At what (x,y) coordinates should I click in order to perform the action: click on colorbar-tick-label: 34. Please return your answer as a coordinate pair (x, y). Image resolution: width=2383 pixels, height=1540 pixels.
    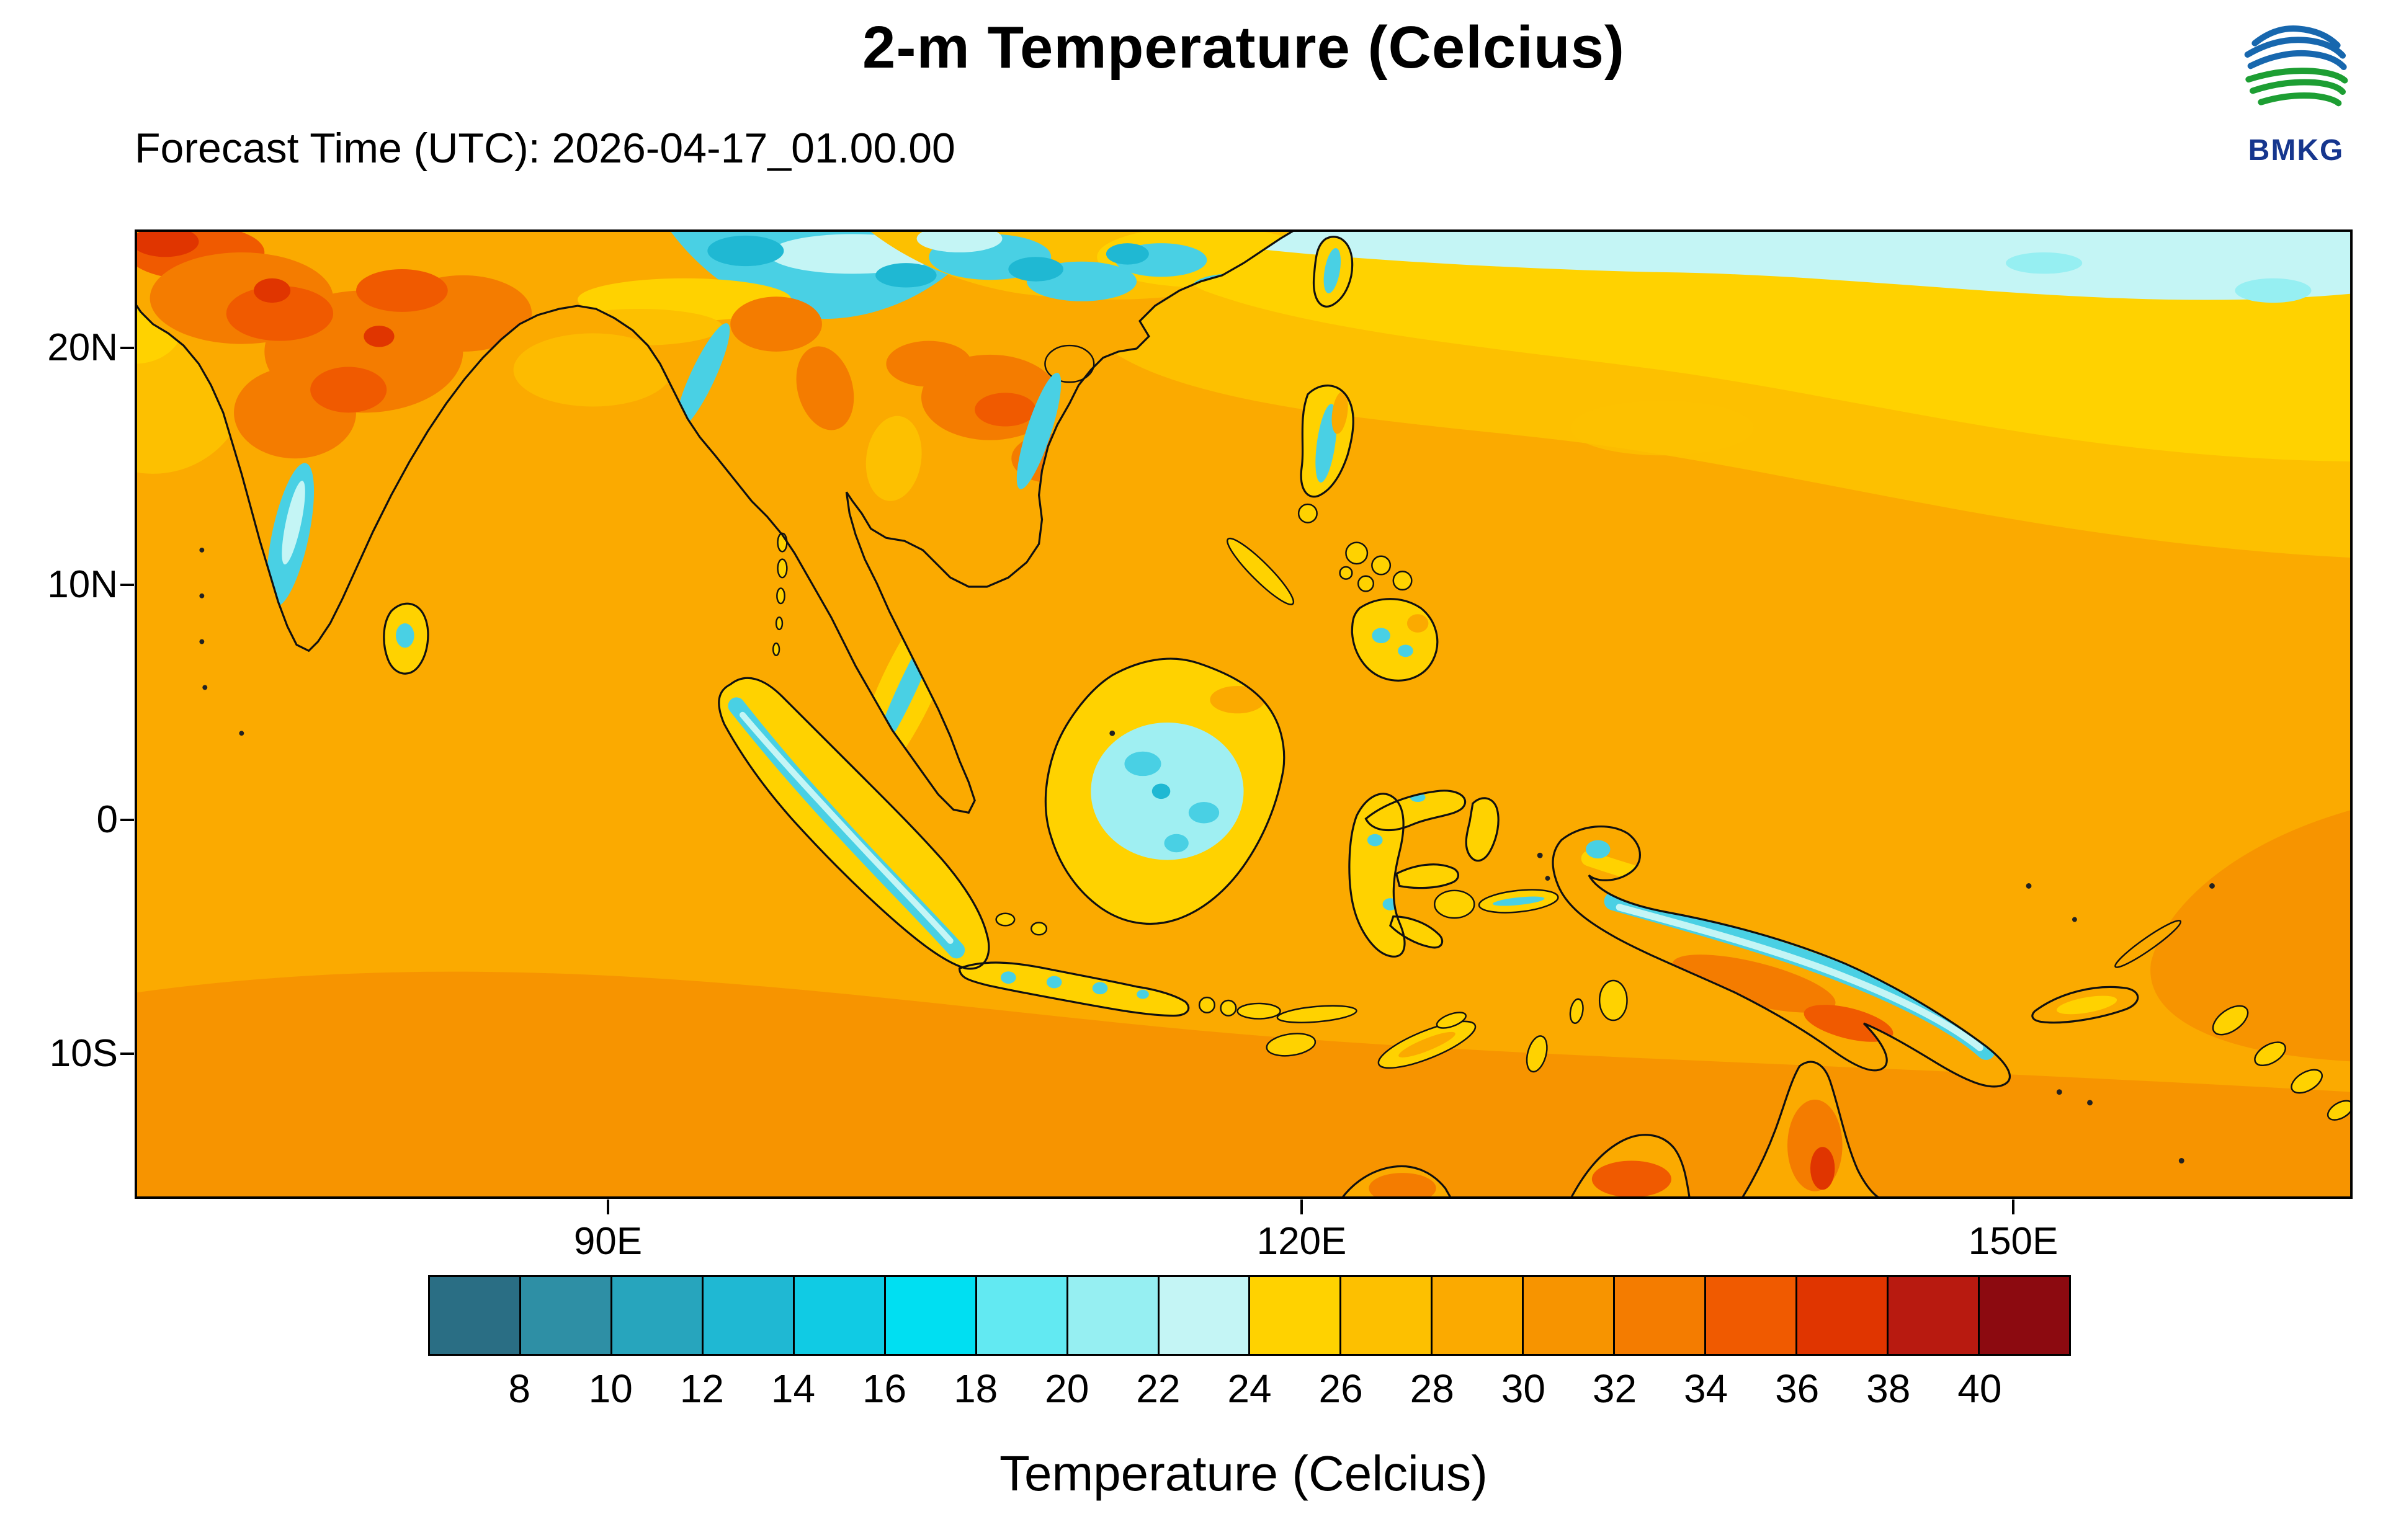
    Looking at the image, I should click on (1705, 1389).